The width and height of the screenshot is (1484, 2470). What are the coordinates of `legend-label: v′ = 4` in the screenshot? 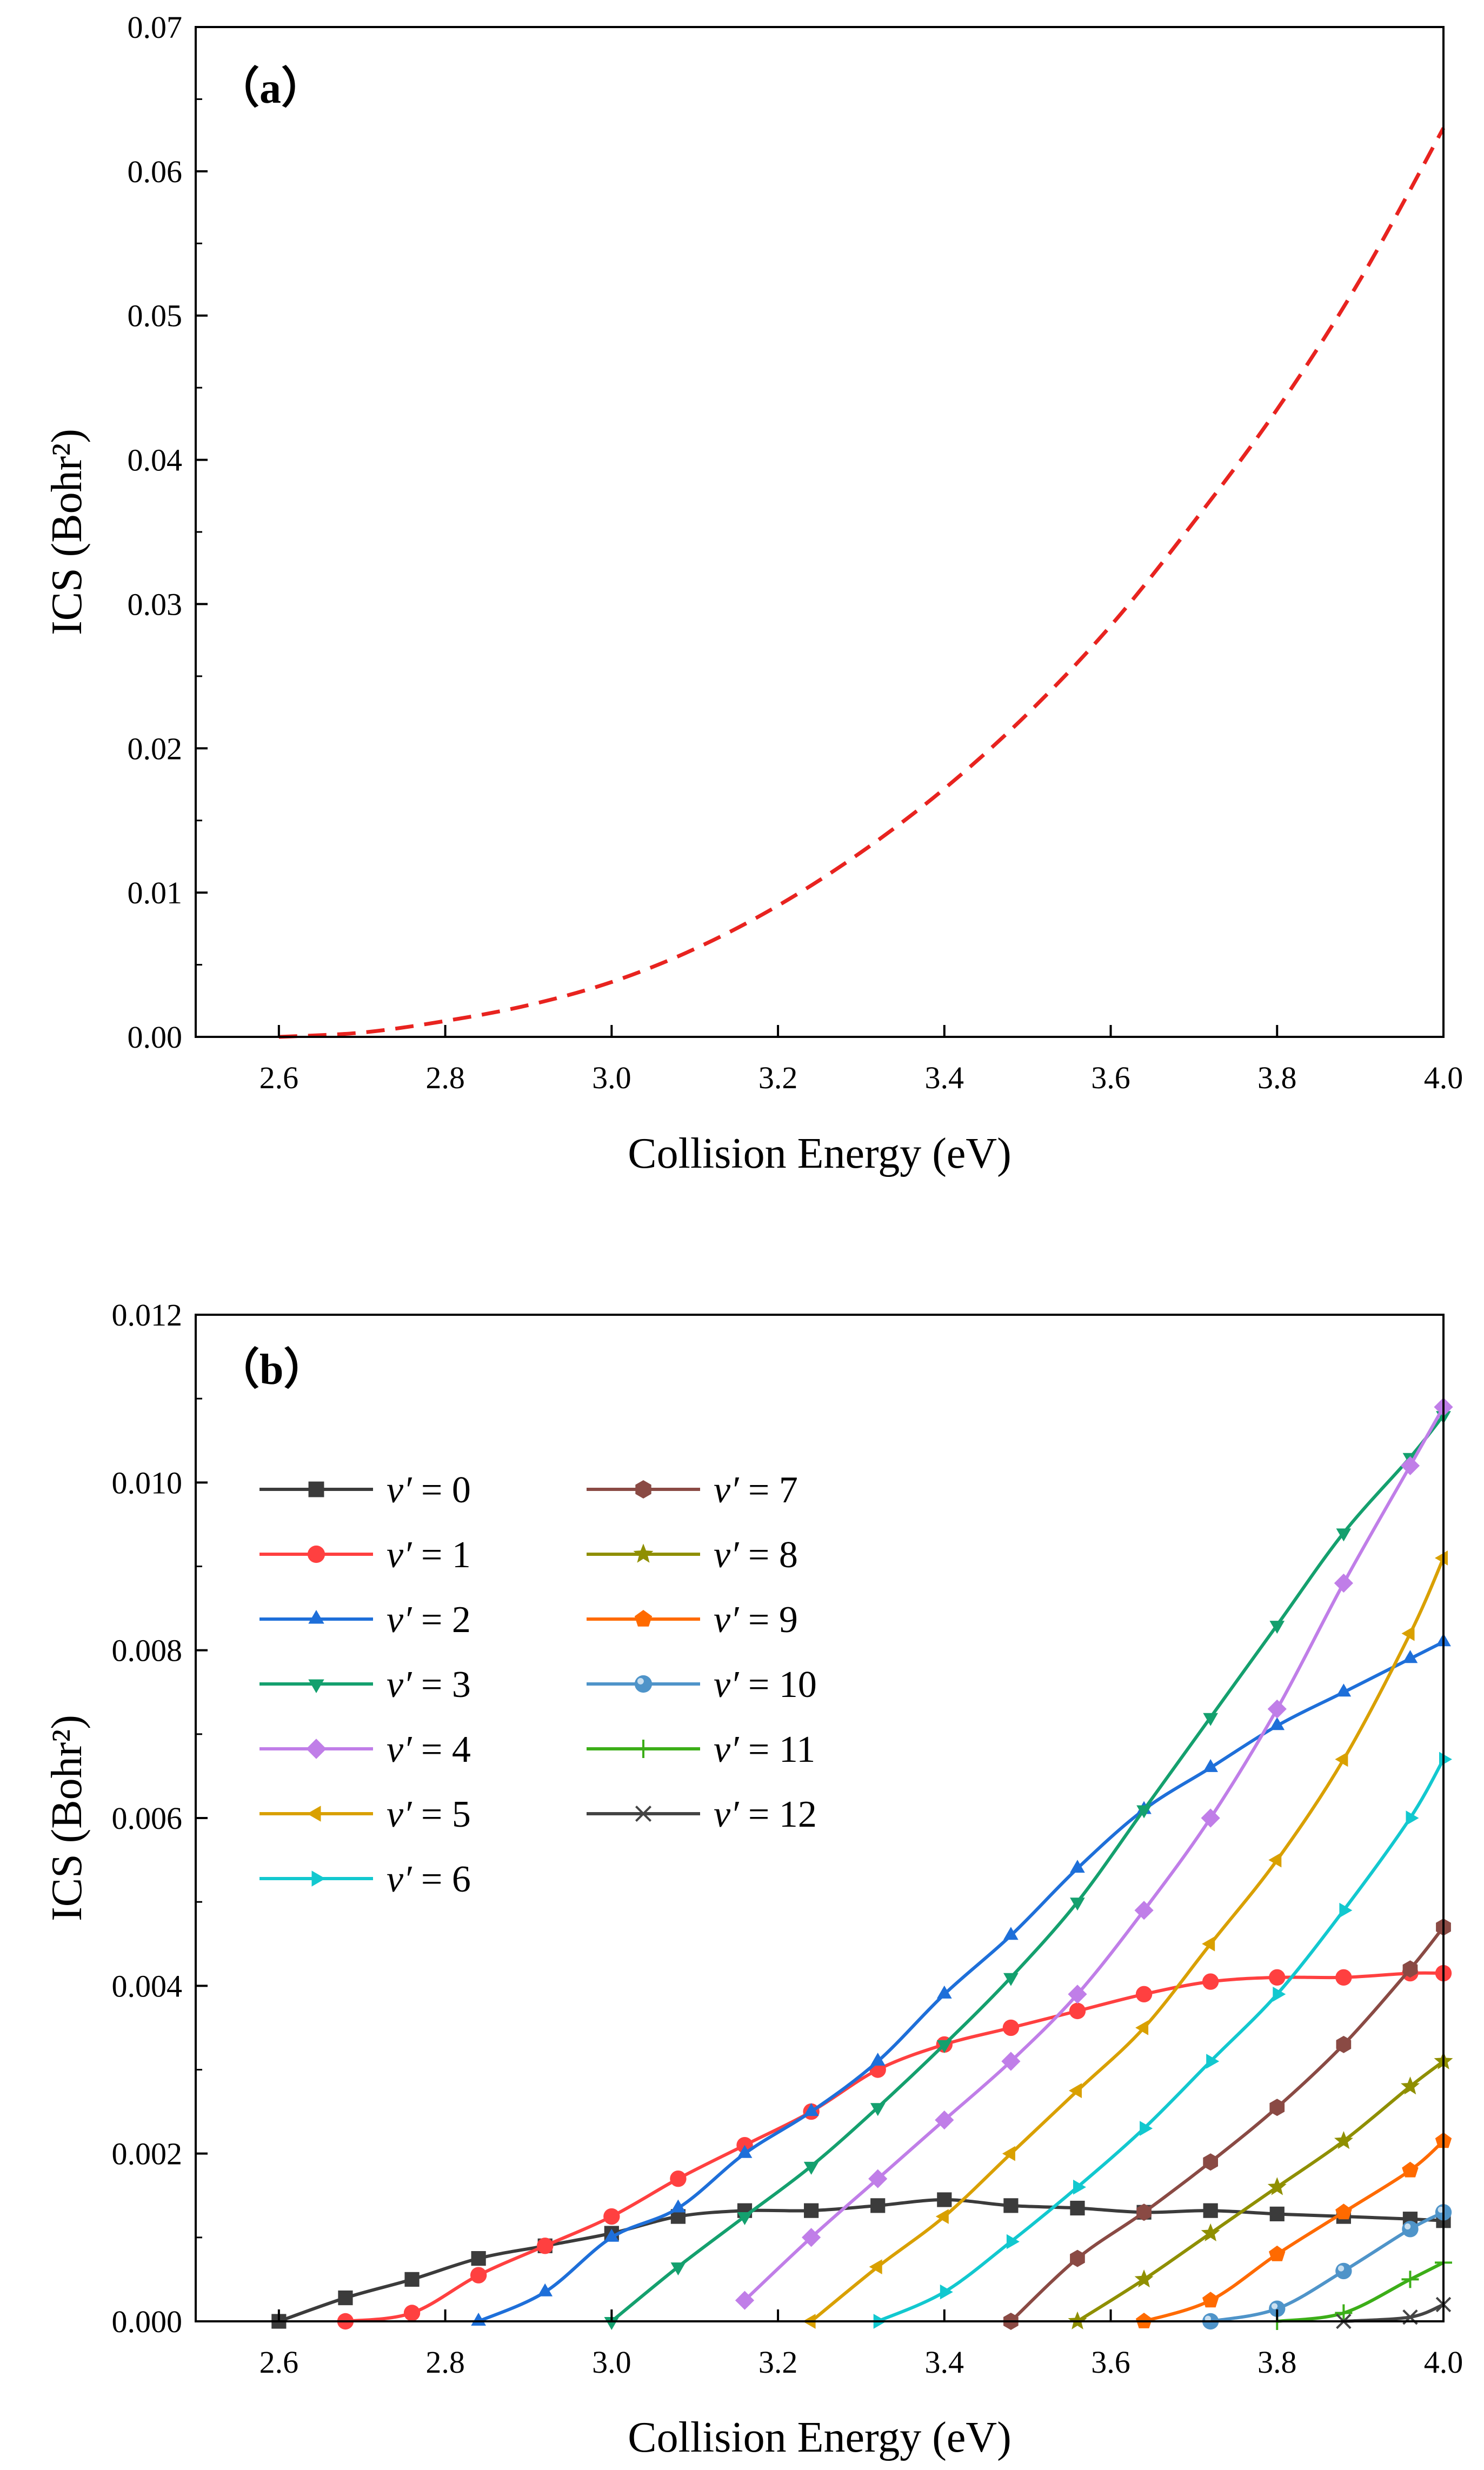 It's located at (429, 1749).